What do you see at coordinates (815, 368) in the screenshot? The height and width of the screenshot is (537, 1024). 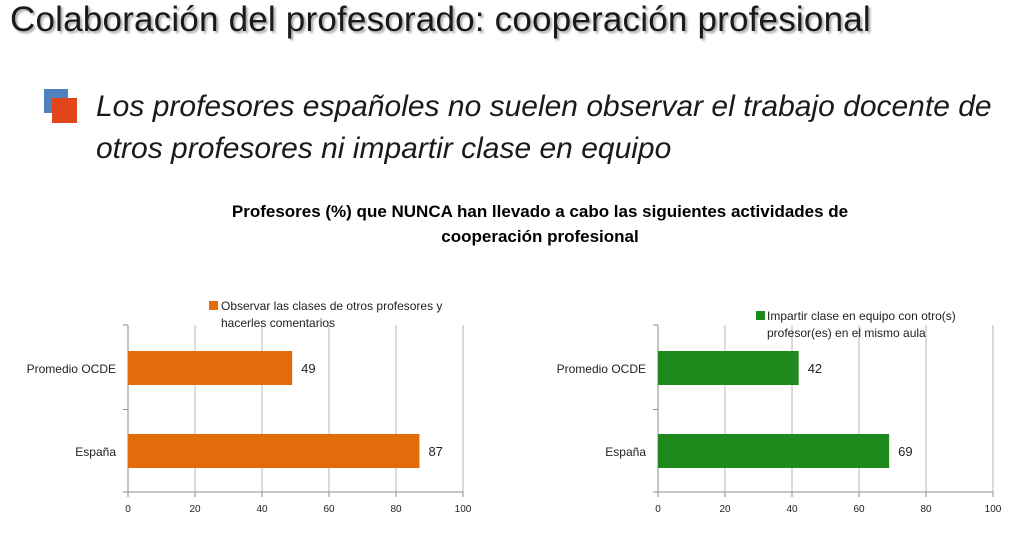 I see `data-label: 42` at bounding box center [815, 368].